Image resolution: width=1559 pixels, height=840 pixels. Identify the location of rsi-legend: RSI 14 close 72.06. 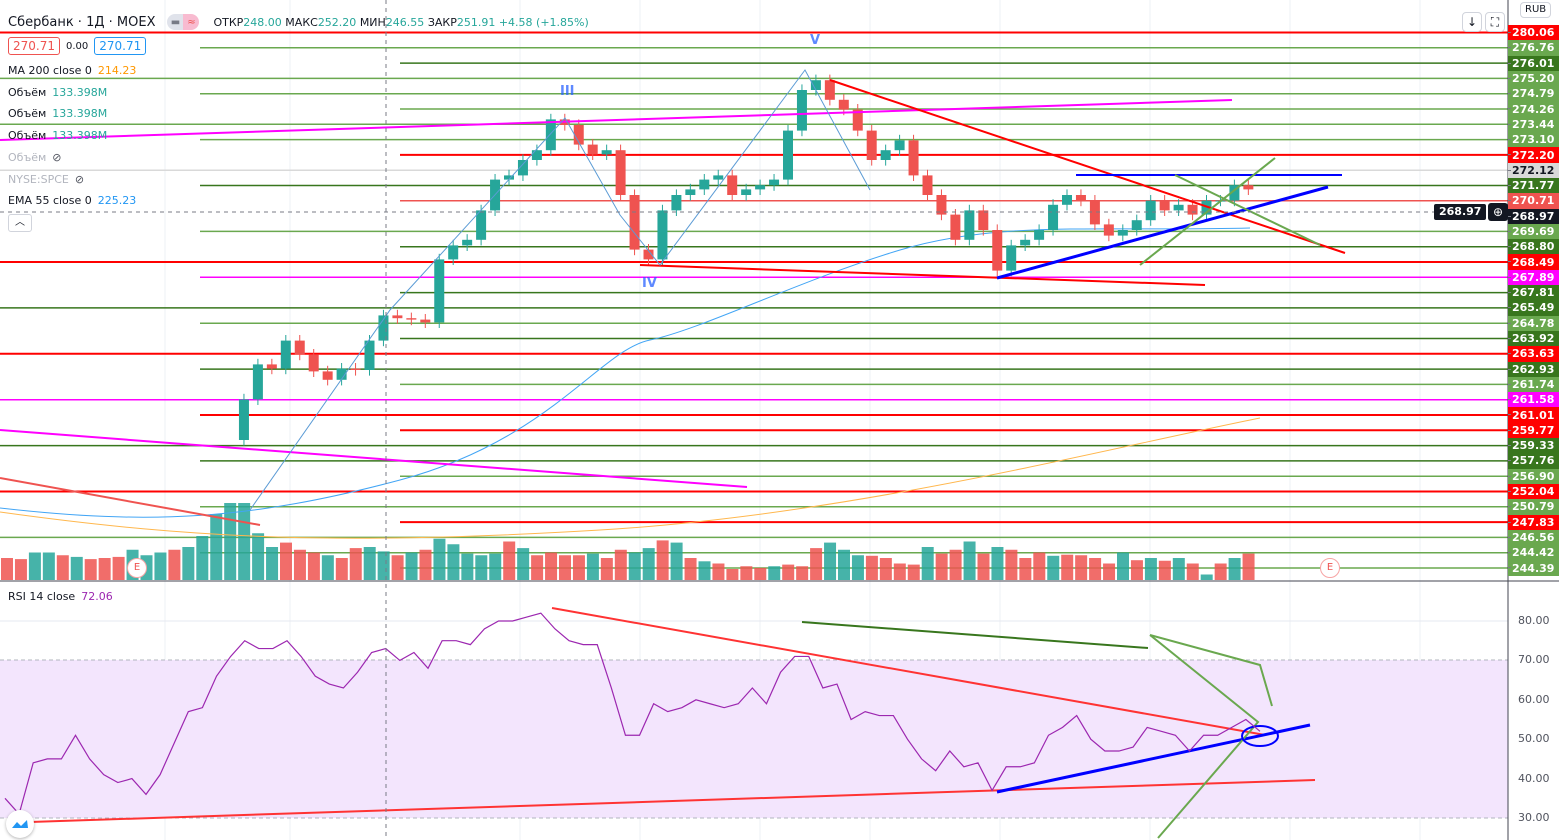
(60, 596).